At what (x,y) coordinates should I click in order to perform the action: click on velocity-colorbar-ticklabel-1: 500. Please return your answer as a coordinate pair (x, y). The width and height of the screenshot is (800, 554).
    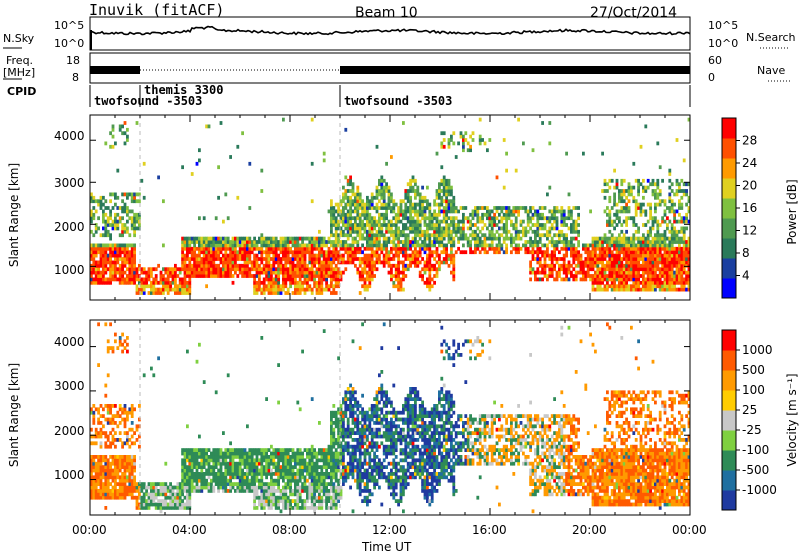
    Looking at the image, I should click on (753, 370).